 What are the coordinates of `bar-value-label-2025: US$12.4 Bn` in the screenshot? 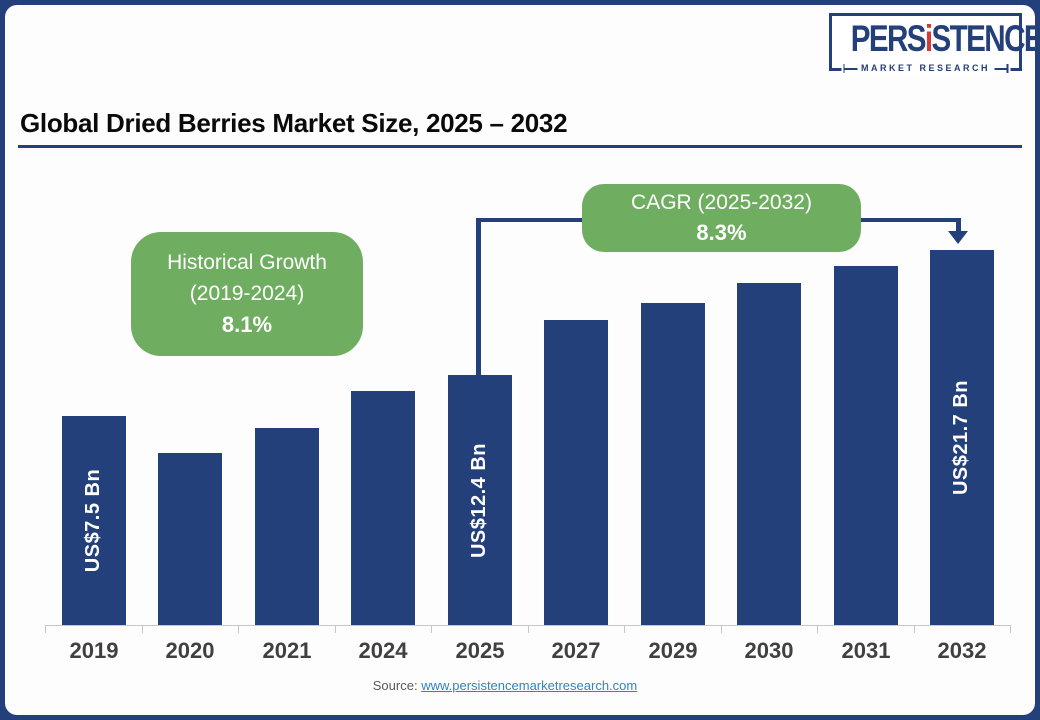 It's located at (479, 500).